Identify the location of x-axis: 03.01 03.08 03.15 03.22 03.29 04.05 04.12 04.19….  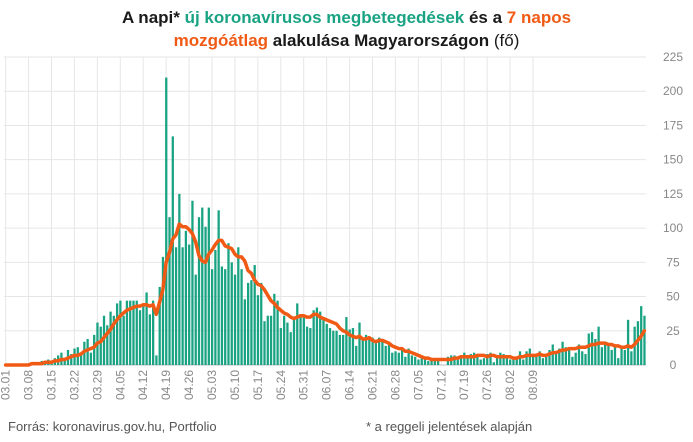
(270, 385).